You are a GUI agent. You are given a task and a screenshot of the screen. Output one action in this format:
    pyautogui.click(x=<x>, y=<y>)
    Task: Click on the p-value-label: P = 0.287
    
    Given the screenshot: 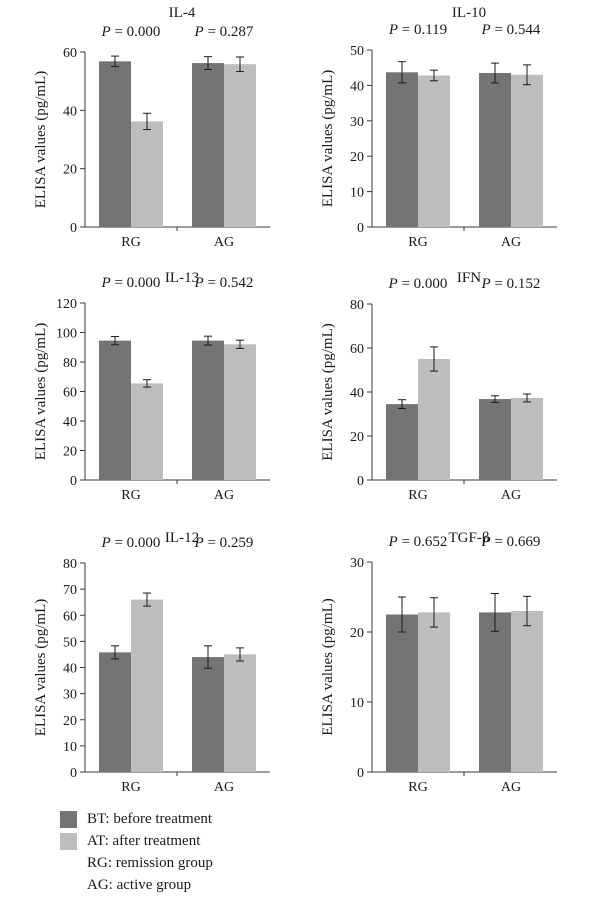 What is the action you would take?
    pyautogui.click(x=224, y=32)
    